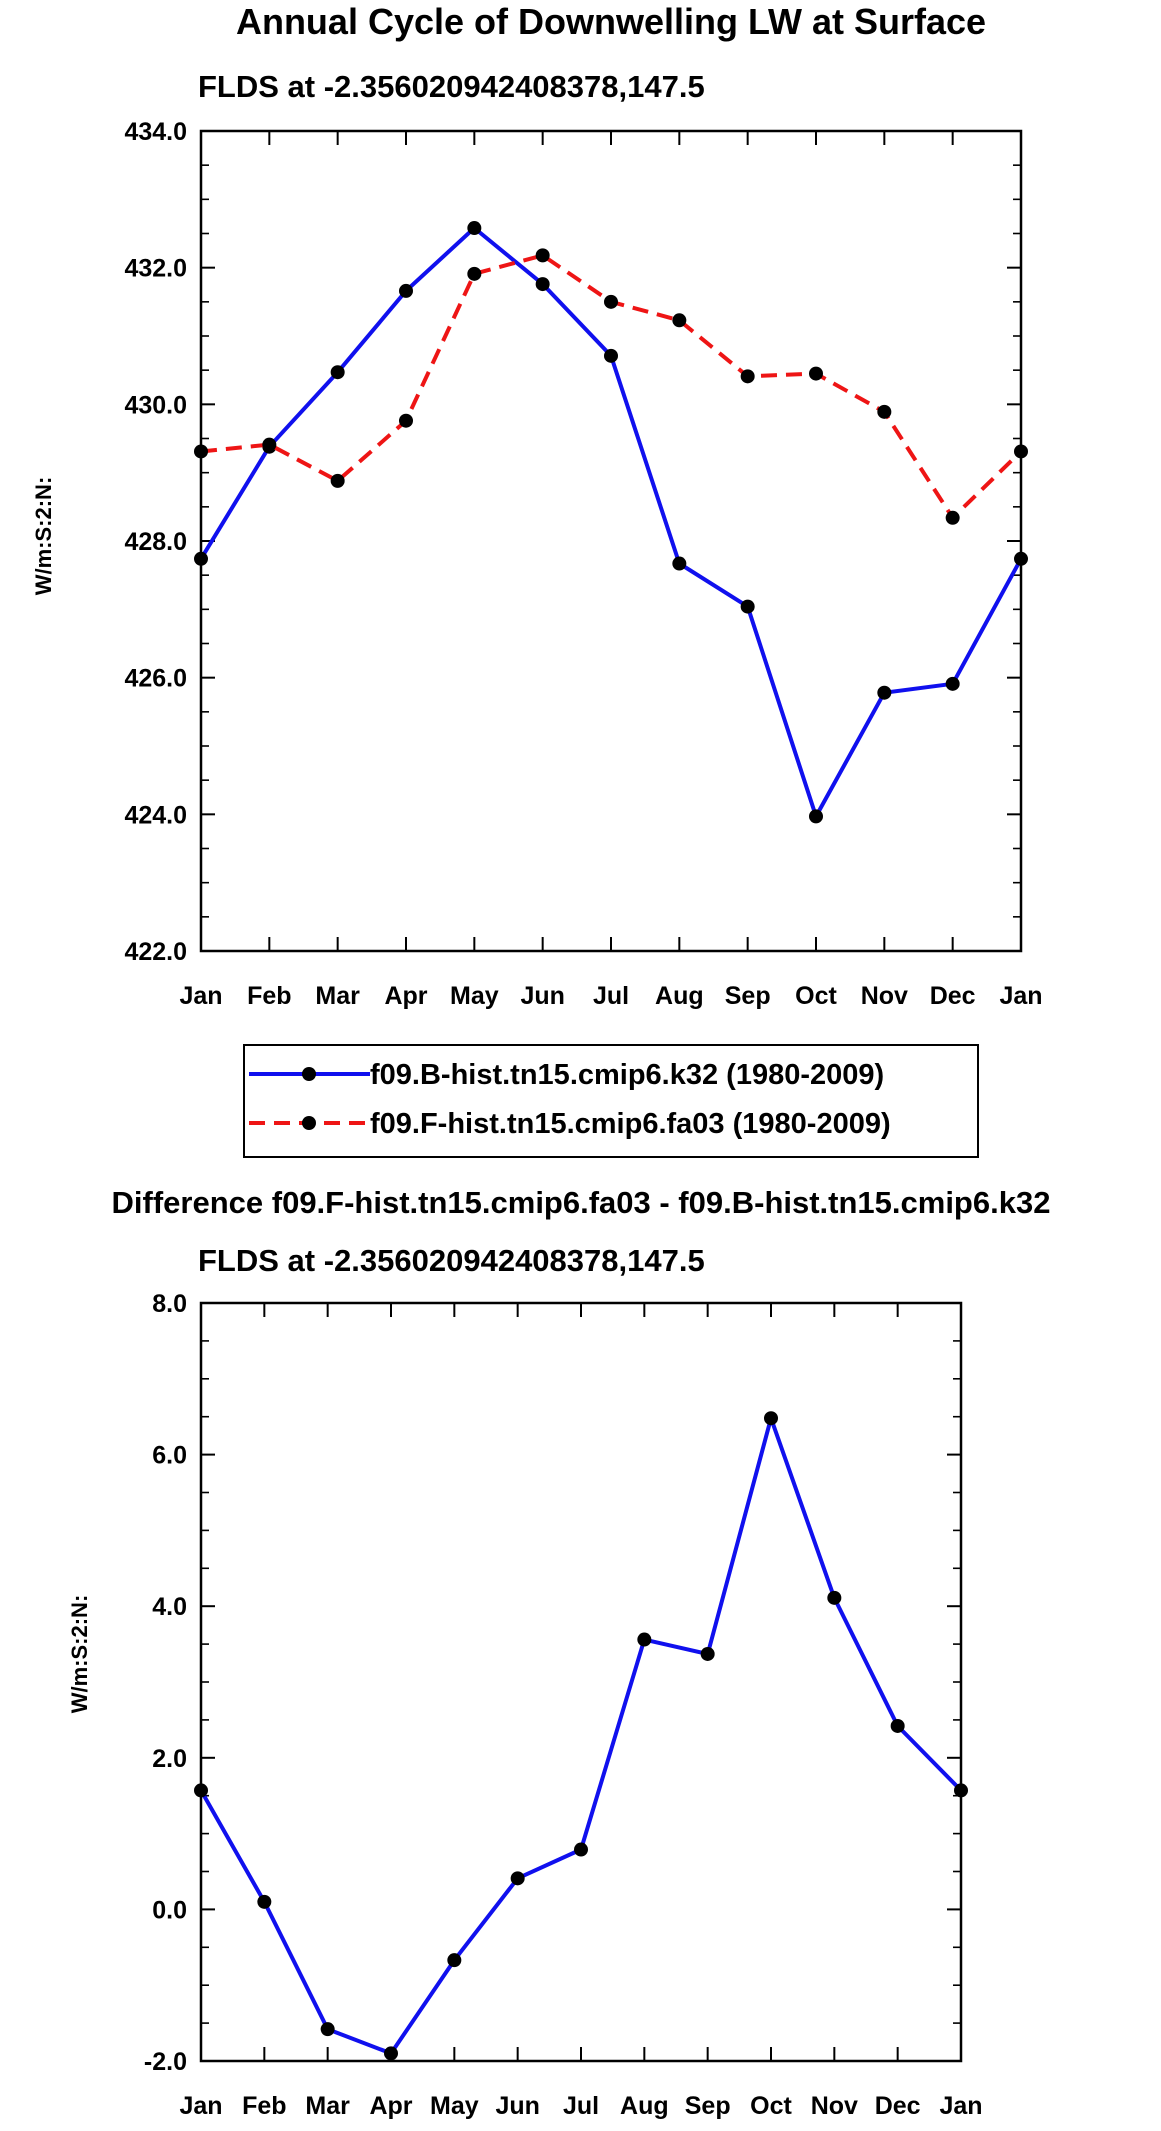 The width and height of the screenshot is (1161, 2131). What do you see at coordinates (79, 1654) in the screenshot?
I see `bottom-chart-ylabel: W/m:S:2:N:` at bounding box center [79, 1654].